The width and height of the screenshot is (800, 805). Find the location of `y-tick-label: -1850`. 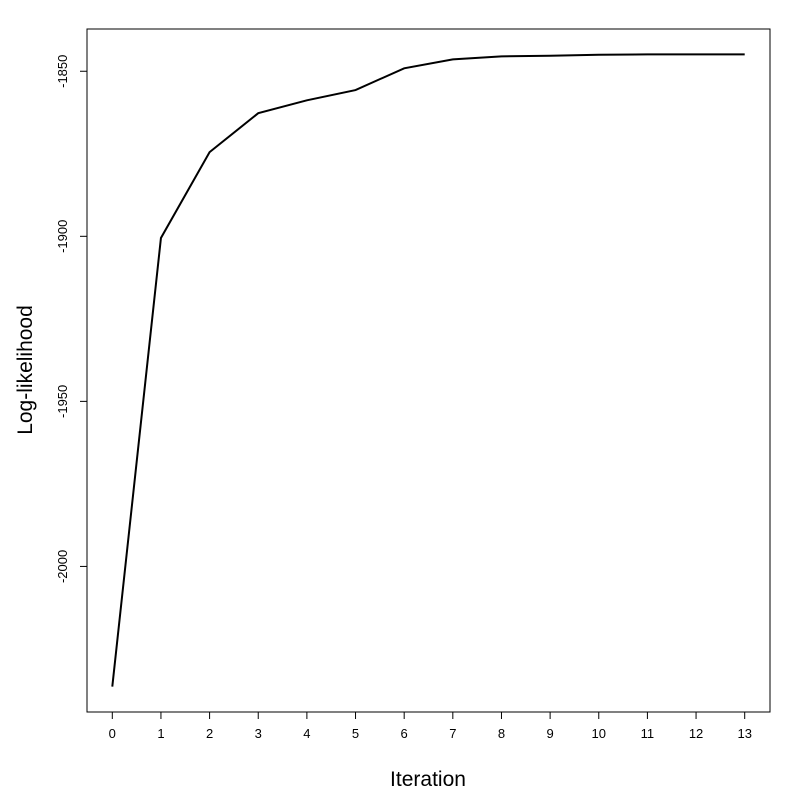

y-tick-label: -1850 is located at coordinates (62, 71).